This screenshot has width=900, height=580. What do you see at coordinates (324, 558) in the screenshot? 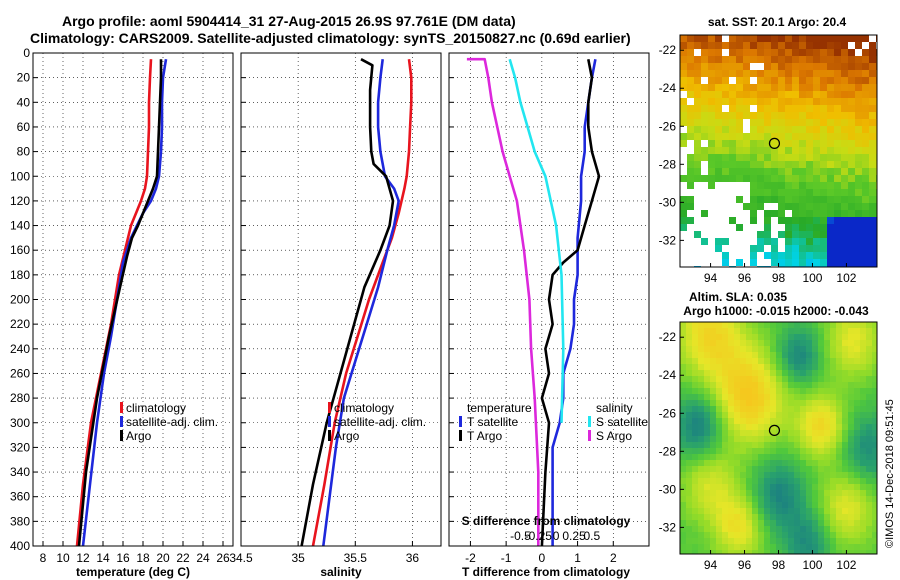
I see `salinity-tick-labels: 34.5 35 35.5 36` at bounding box center [324, 558].